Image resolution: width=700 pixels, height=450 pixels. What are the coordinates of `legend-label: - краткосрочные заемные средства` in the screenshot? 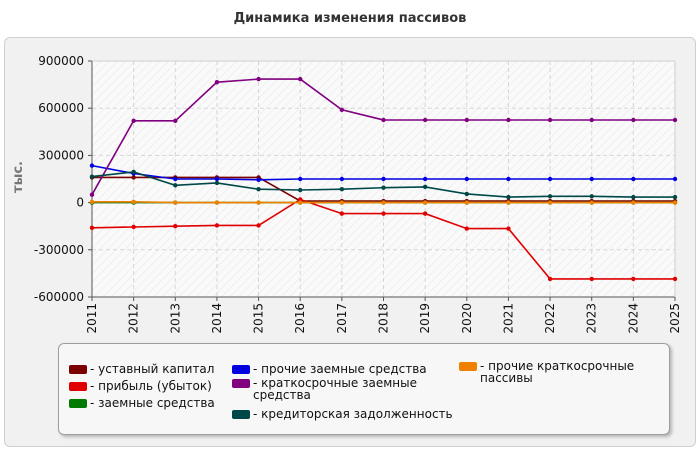 It's located at (335, 389).